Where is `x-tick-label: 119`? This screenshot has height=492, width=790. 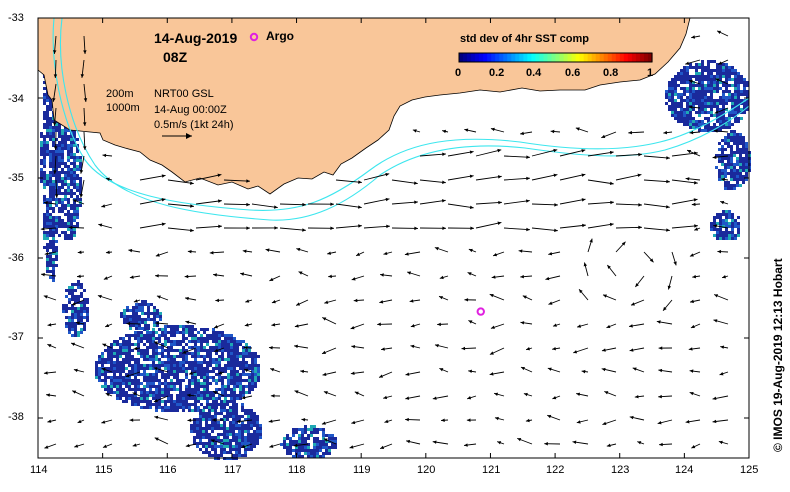
x-tick-label: 119 is located at coordinates (362, 470).